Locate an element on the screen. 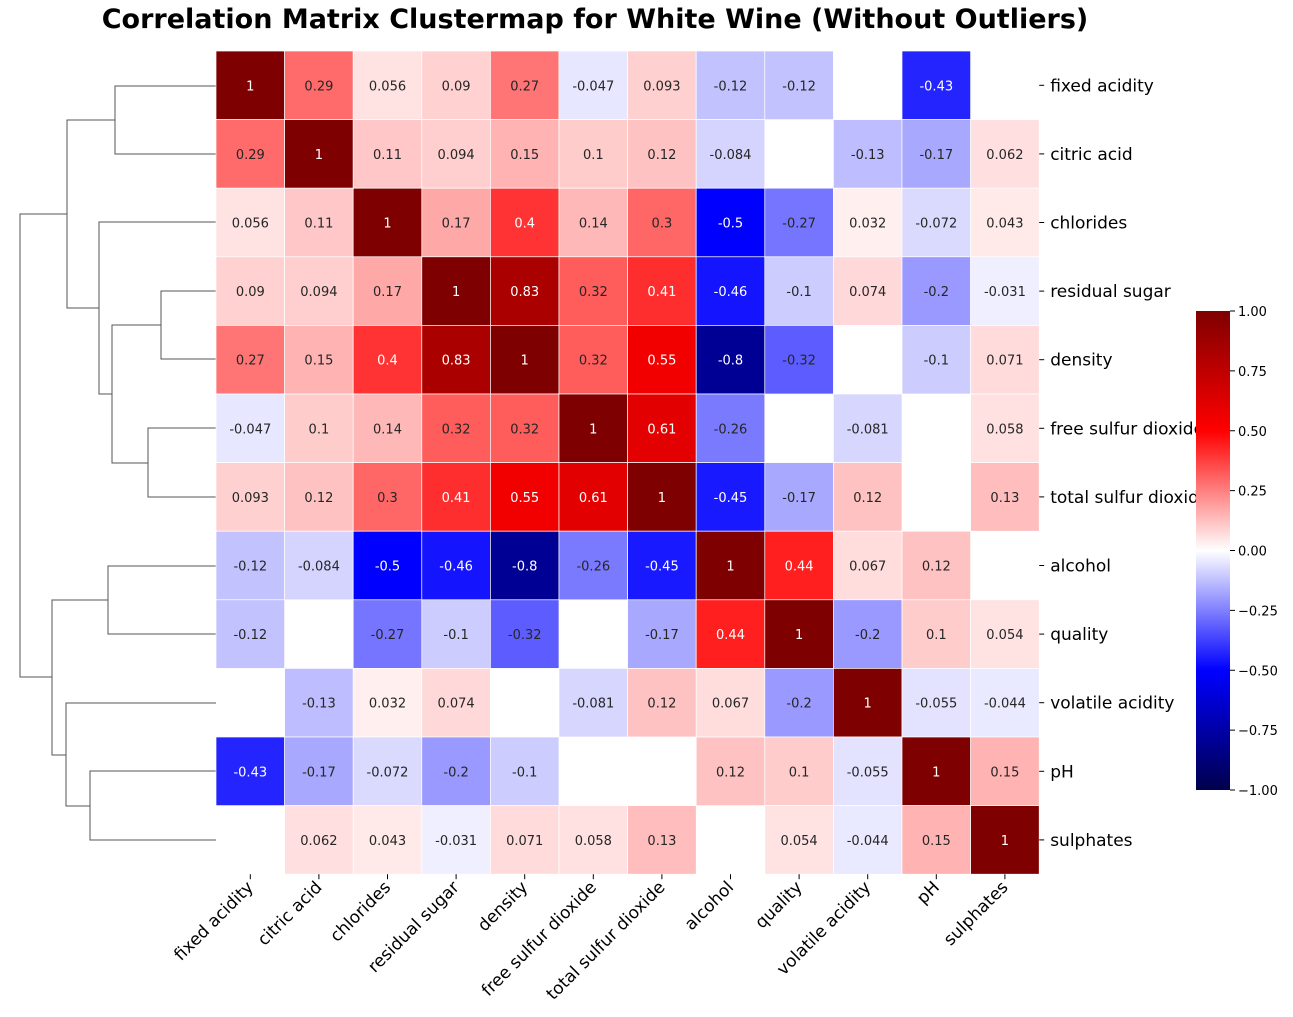 The height and width of the screenshot is (1017, 1293). row-tick-label: volatile acidity is located at coordinates (1112, 704).